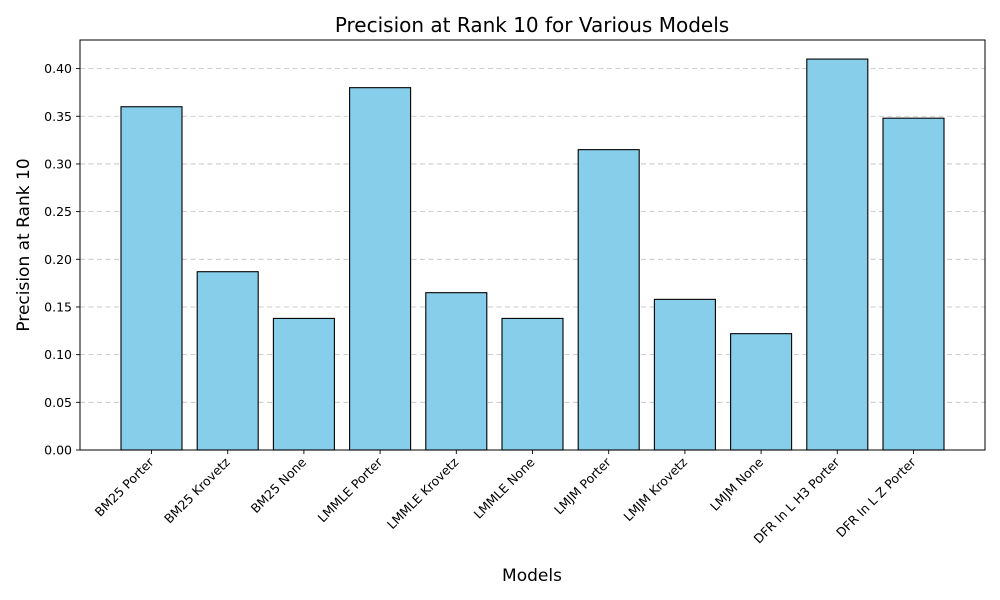 The height and width of the screenshot is (600, 1000). Describe the element at coordinates (532, 576) in the screenshot. I see `x-axis-label: Models` at that location.